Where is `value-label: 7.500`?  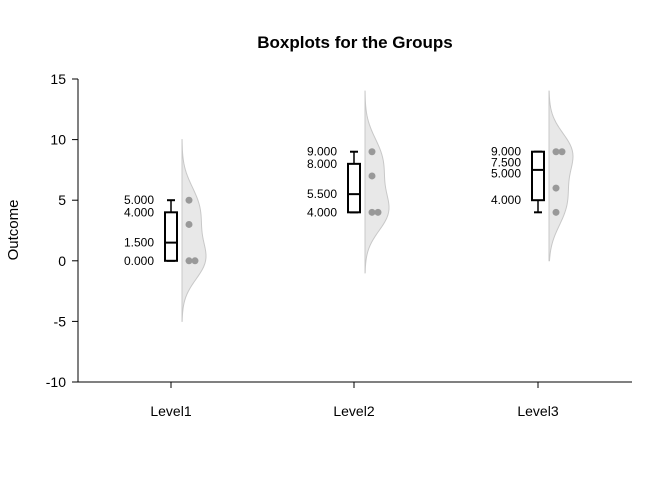
value-label: 7.500 is located at coordinates (506, 163).